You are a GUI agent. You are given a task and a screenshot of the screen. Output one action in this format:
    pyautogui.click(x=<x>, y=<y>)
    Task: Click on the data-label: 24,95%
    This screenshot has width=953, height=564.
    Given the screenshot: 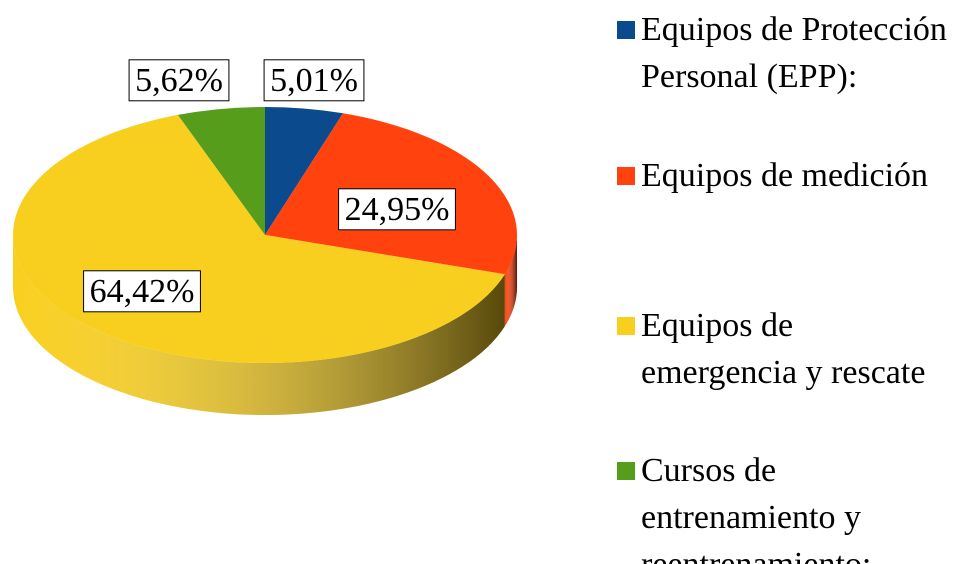 What is the action you would take?
    pyautogui.click(x=397, y=209)
    